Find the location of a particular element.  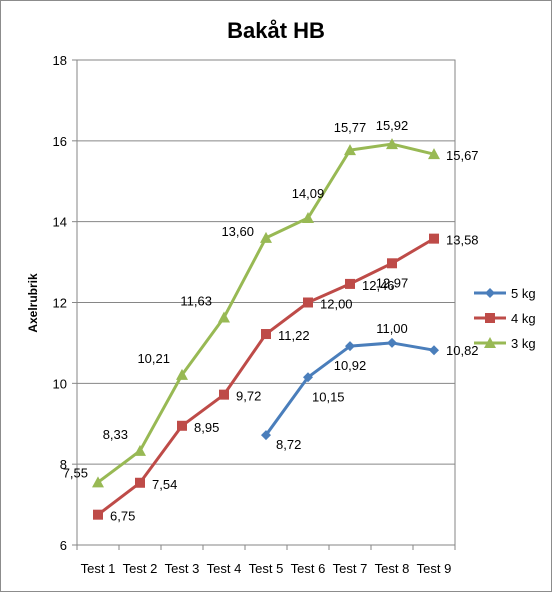

data-label: 10,92 is located at coordinates (350, 365).